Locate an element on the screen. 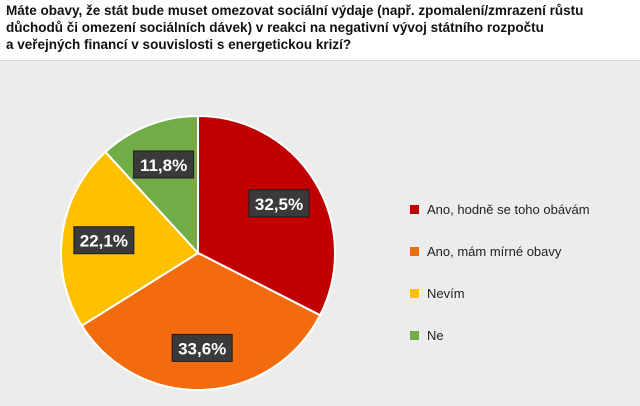  legend-item: Ano, mám mírné obavy is located at coordinates (500, 251).